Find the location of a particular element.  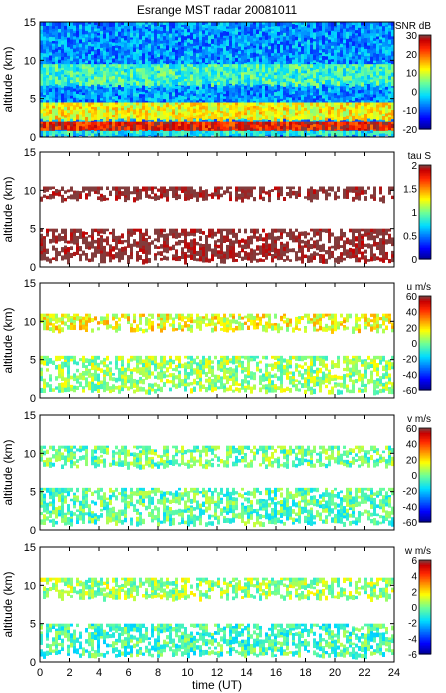

colorbar-label: u m/s is located at coordinates (419, 287).